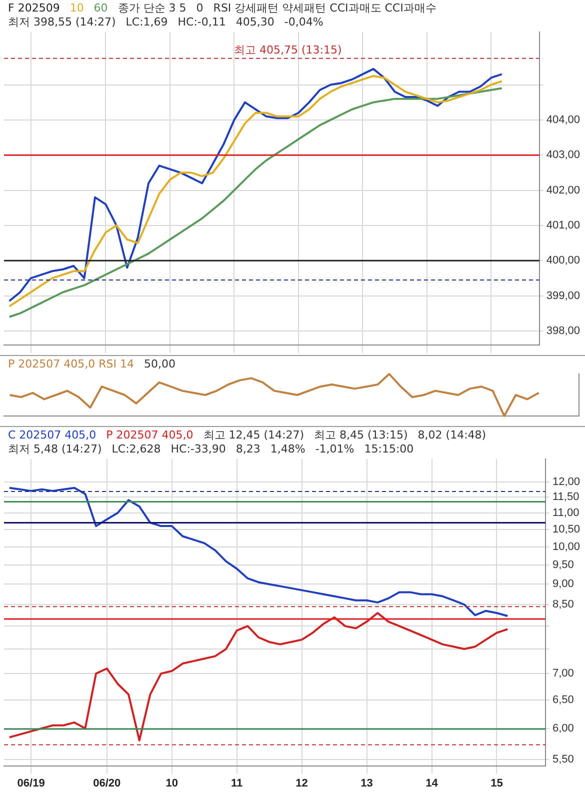 The image size is (585, 793). Describe the element at coordinates (334, 449) in the screenshot. I see `text: -1,01%` at that location.